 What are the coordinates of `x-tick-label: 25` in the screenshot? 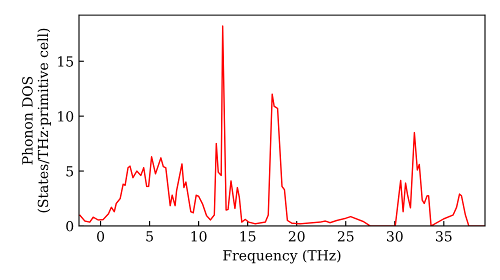 It's located at (346, 236).